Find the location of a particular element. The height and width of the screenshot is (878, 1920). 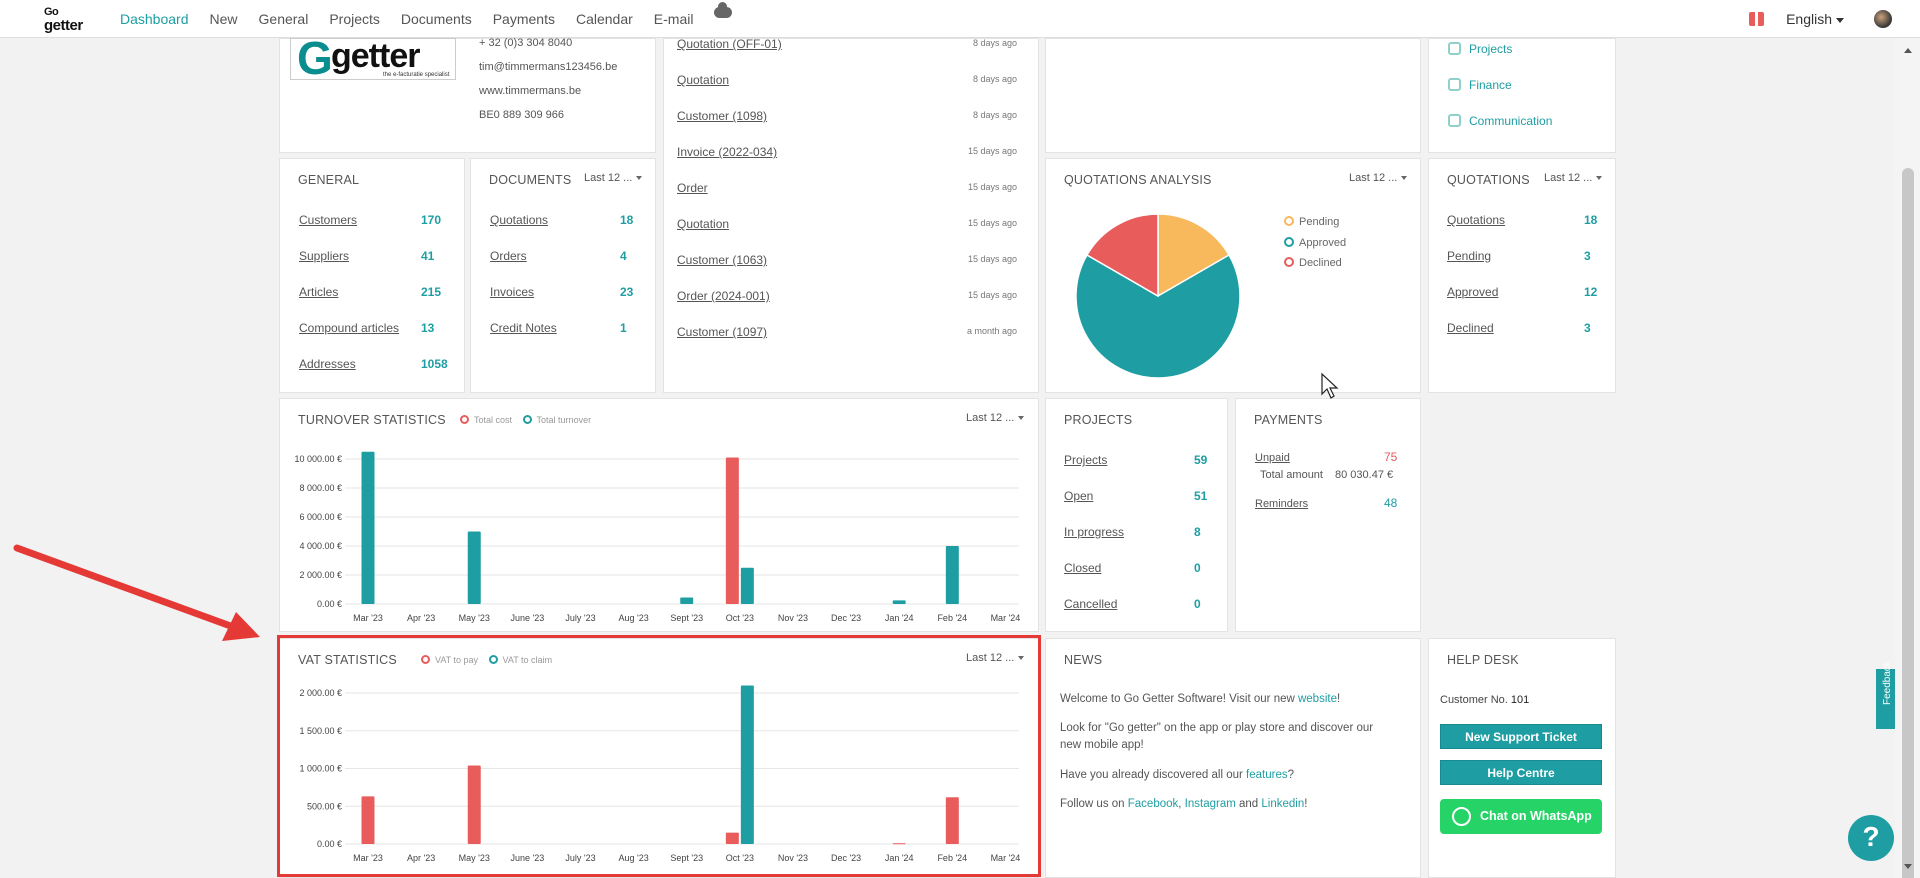

nav-calendar: Calendar is located at coordinates (604, 18).